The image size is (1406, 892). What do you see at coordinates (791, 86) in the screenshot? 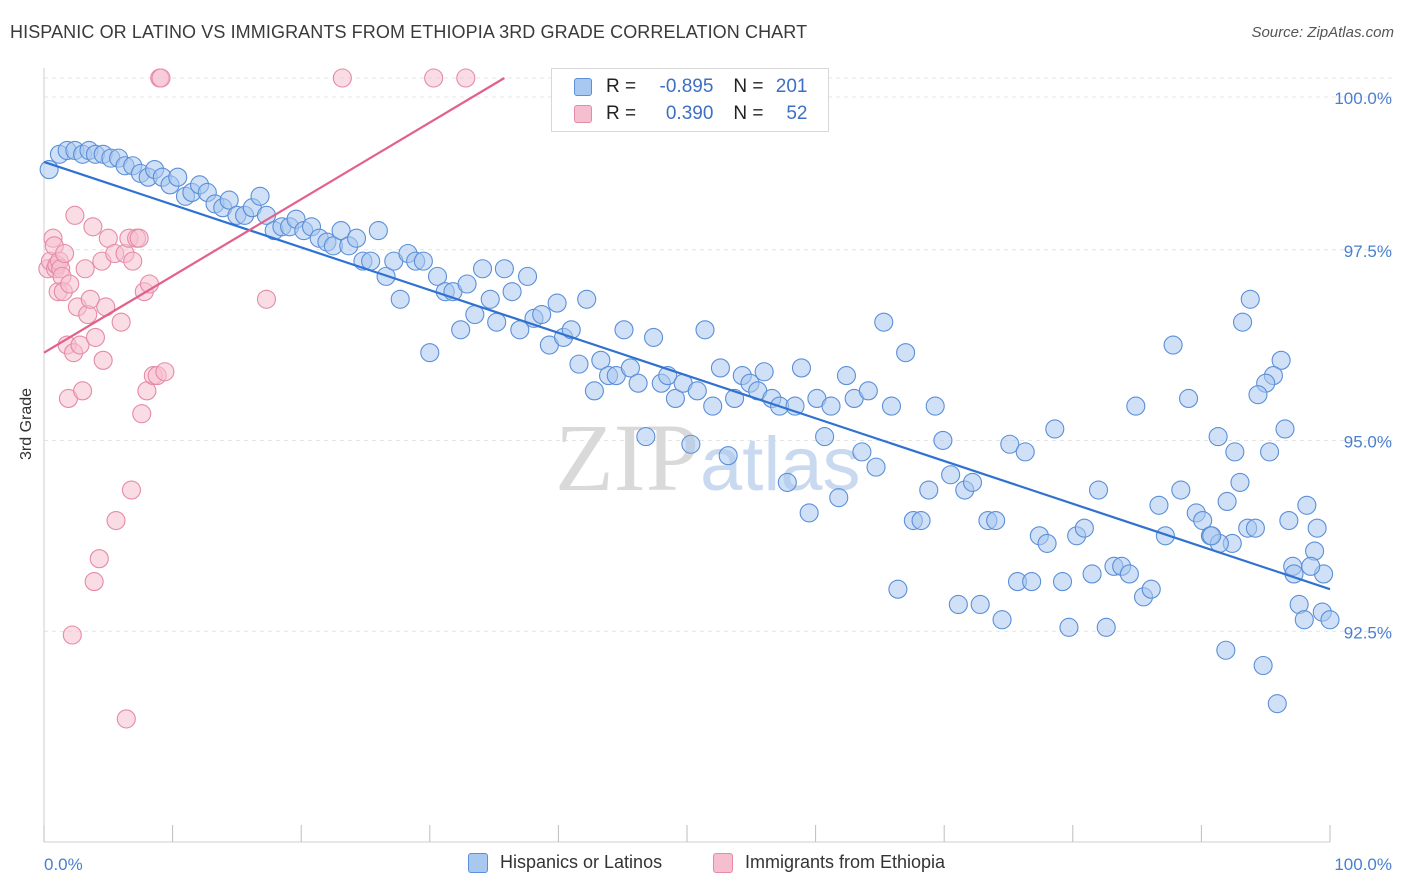
I see `legend-n-value: 201` at bounding box center [791, 86].